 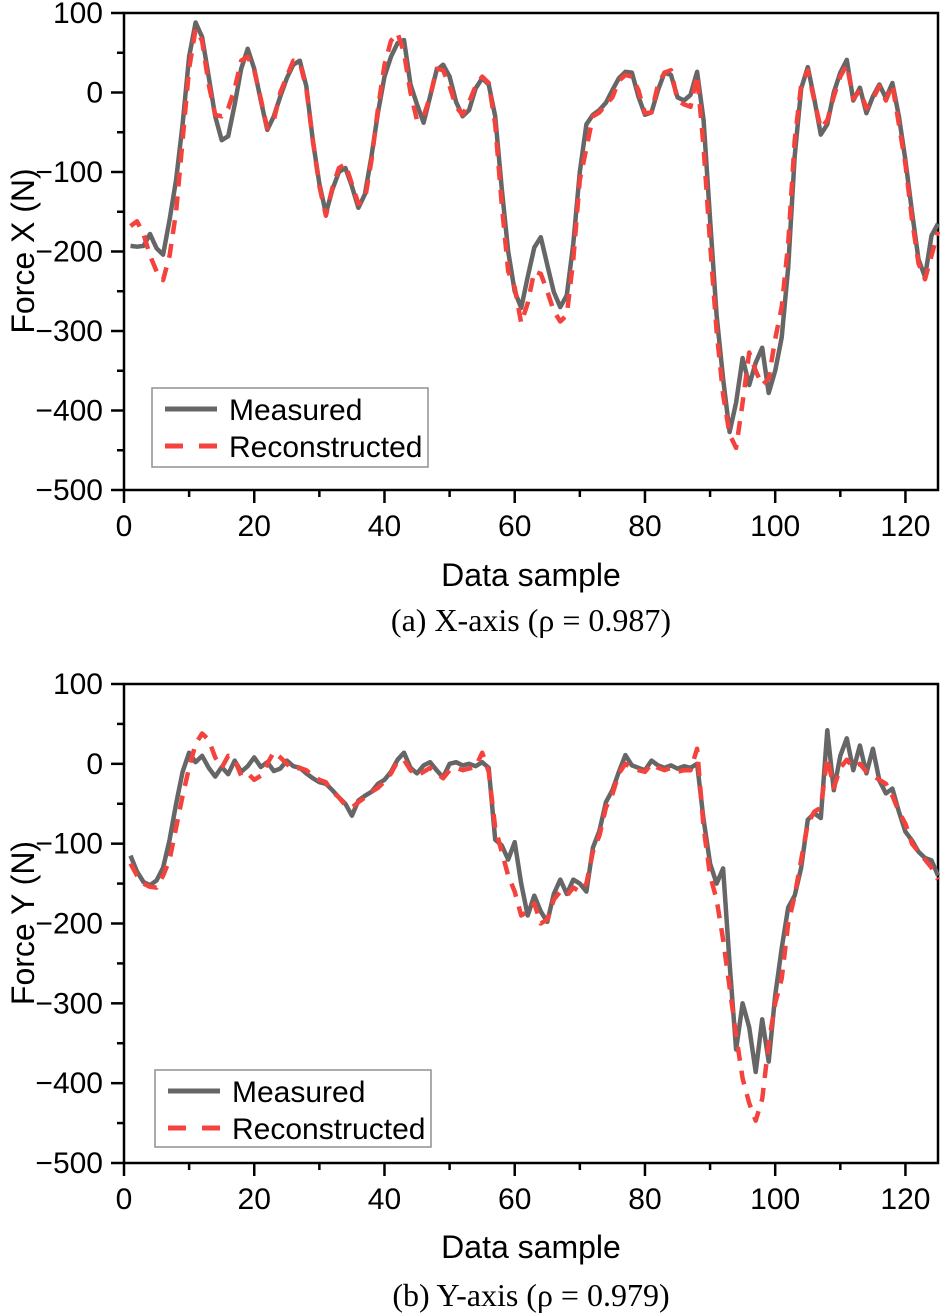 What do you see at coordinates (23, 923) in the screenshot?
I see `force-y-y-axis-title: Force Y (N)` at bounding box center [23, 923].